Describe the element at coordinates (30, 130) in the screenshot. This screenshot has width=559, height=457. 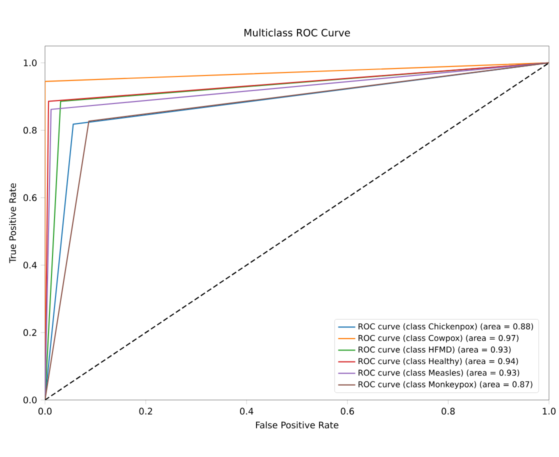
I see `y-tick-label: 0.8` at that location.